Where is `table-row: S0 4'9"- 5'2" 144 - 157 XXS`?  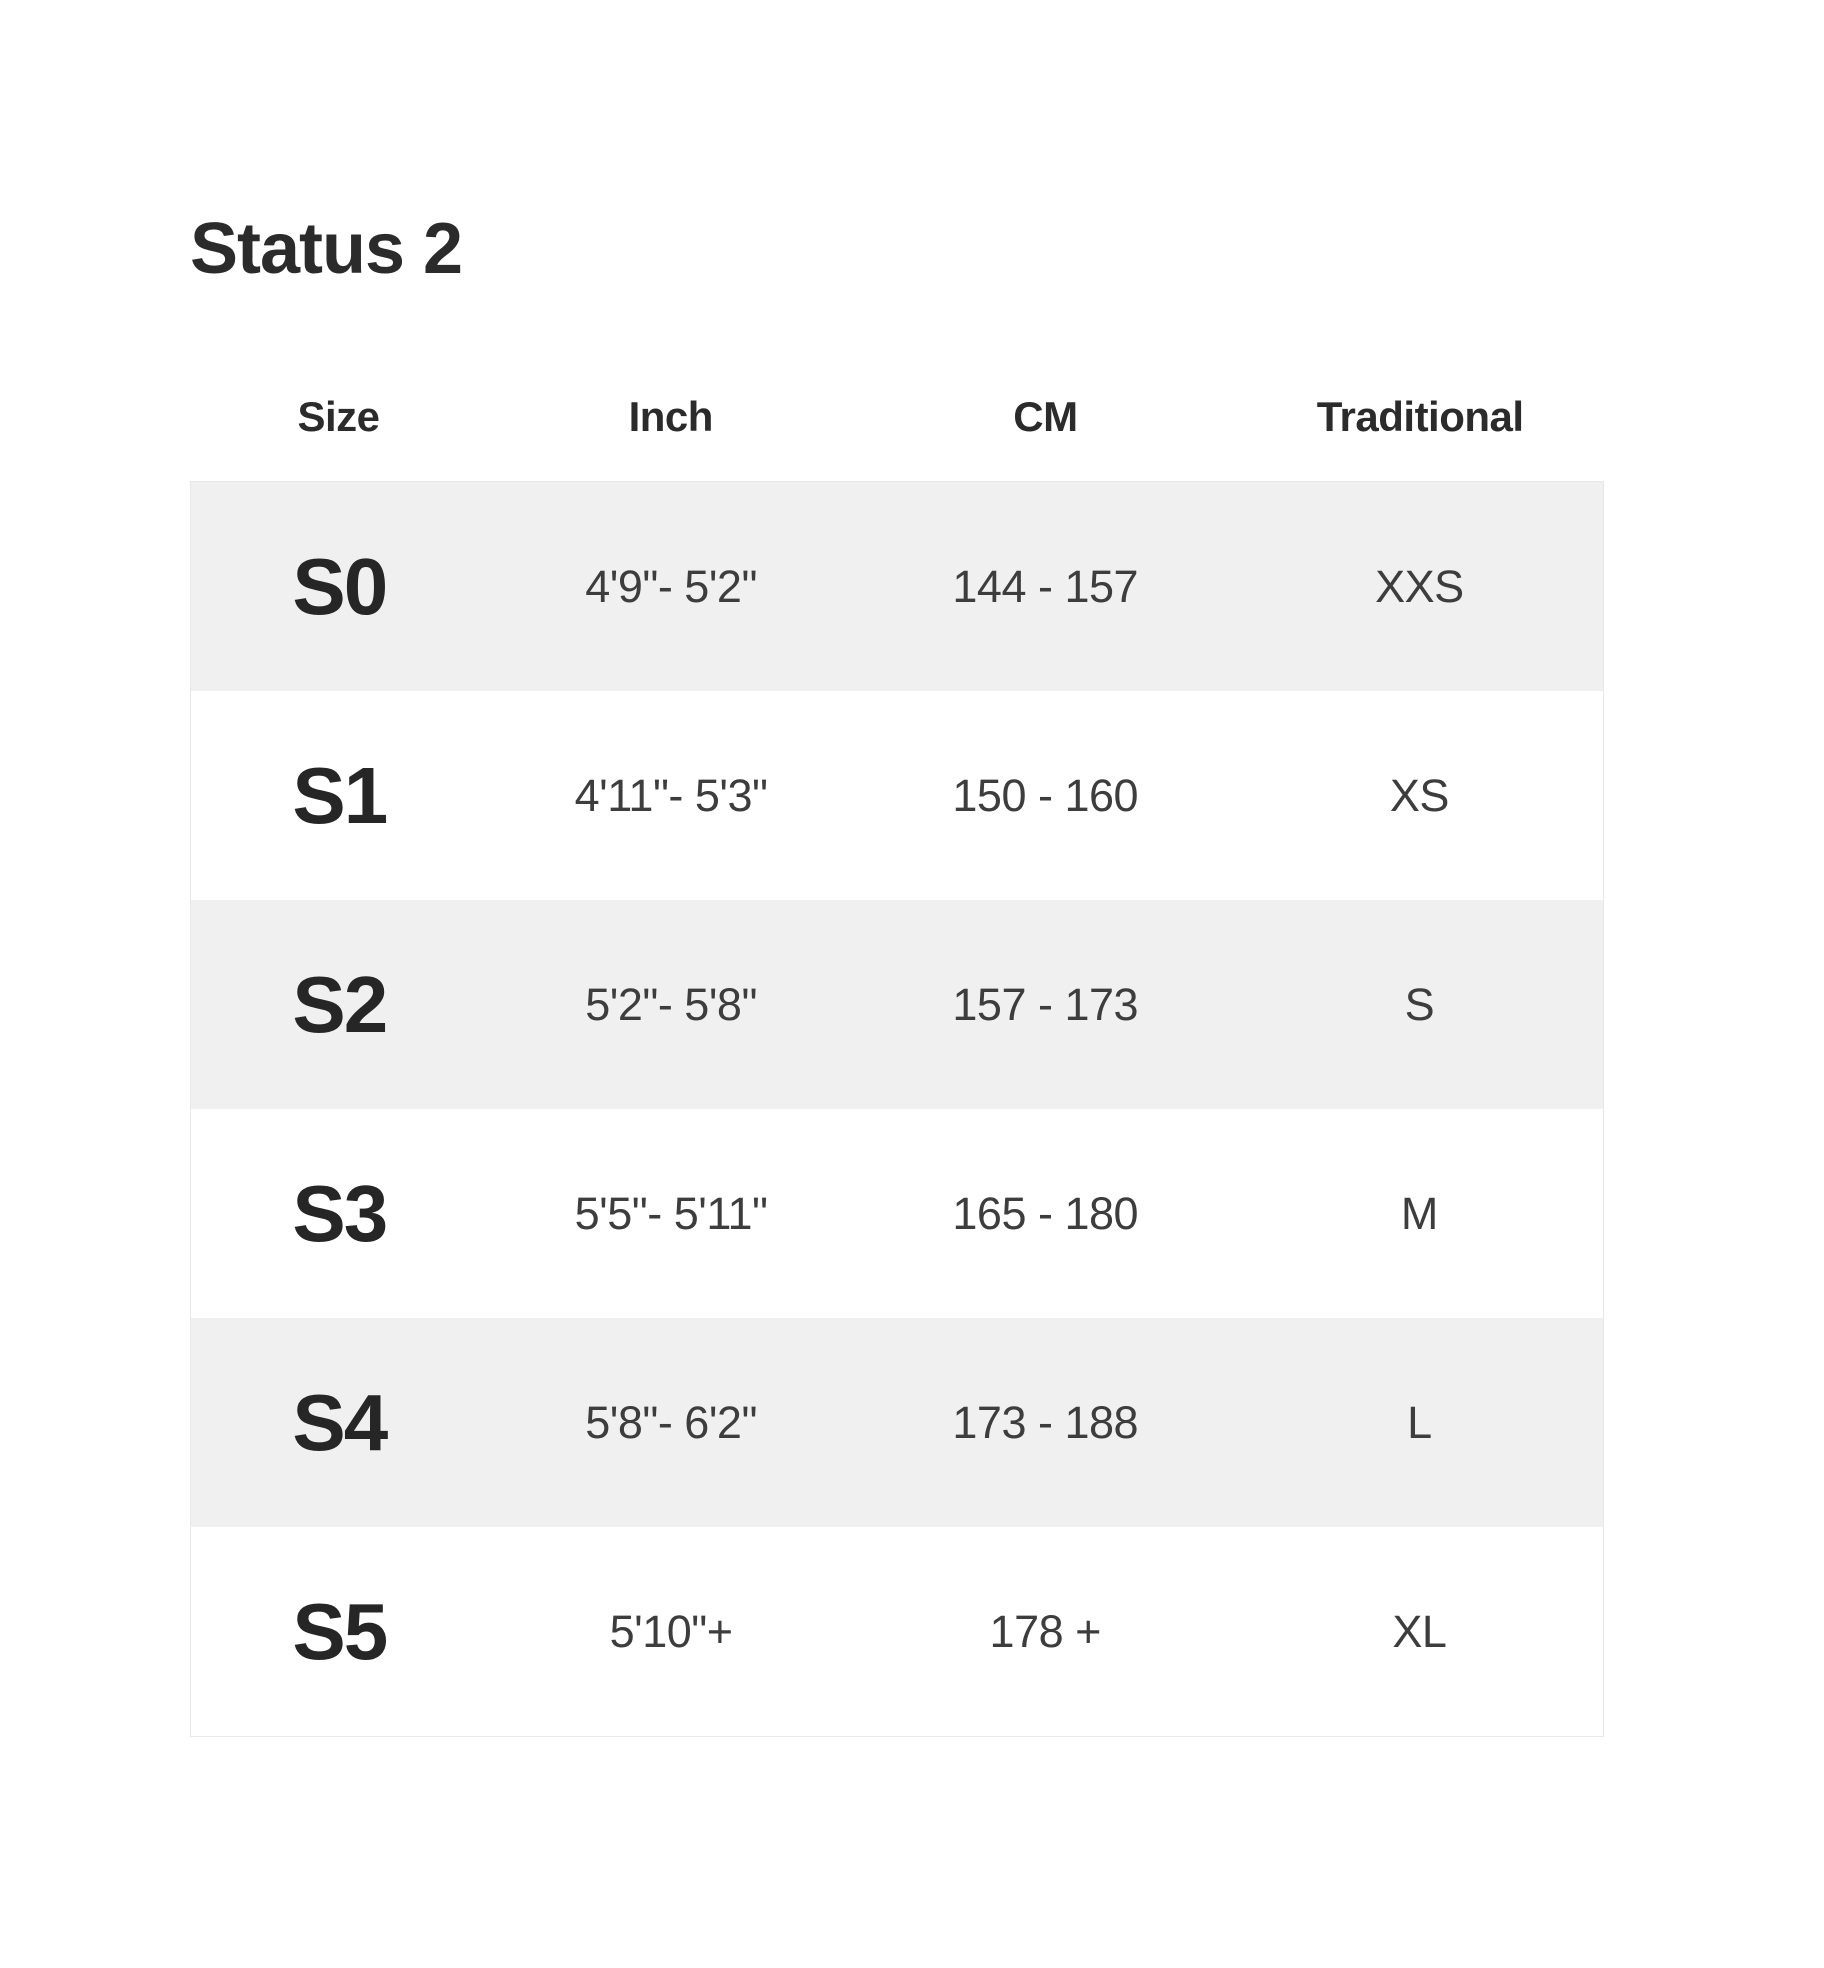 table-row: S0 4'9"- 5'2" 144 - 157 XXS is located at coordinates (897, 586).